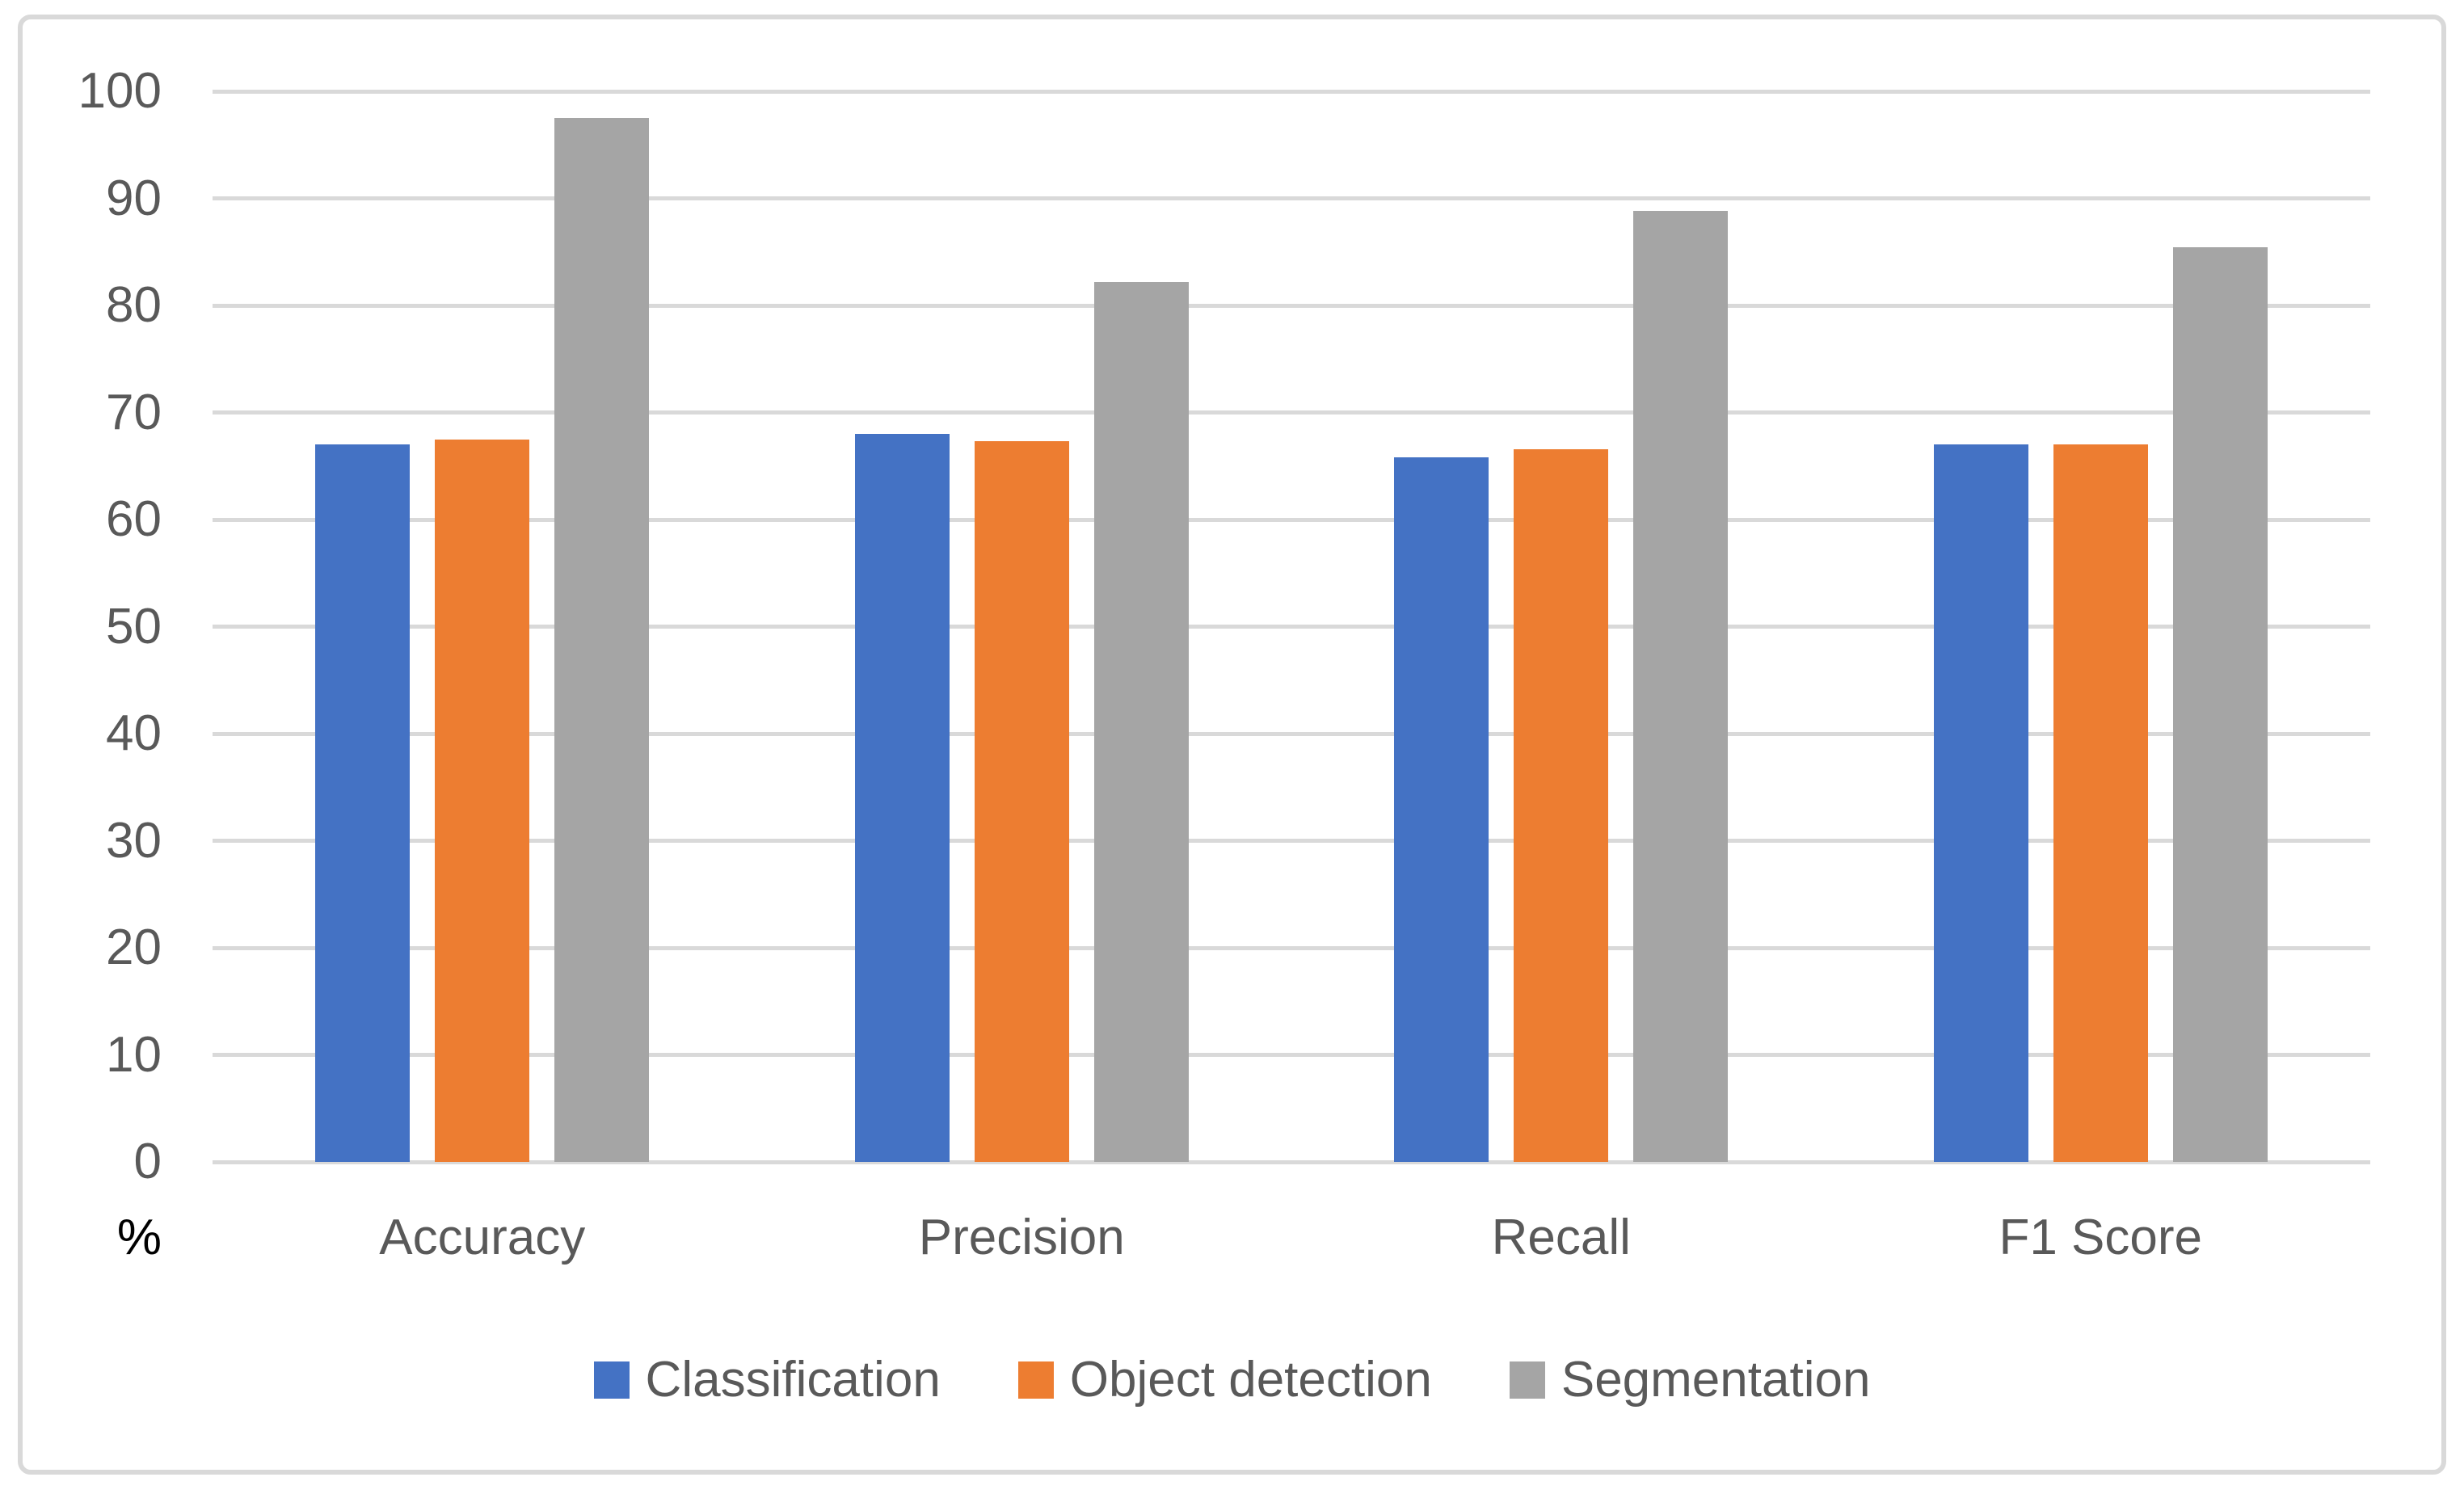  Describe the element at coordinates (120, 91) in the screenshot. I see `y-tick-label-100: 100` at that location.